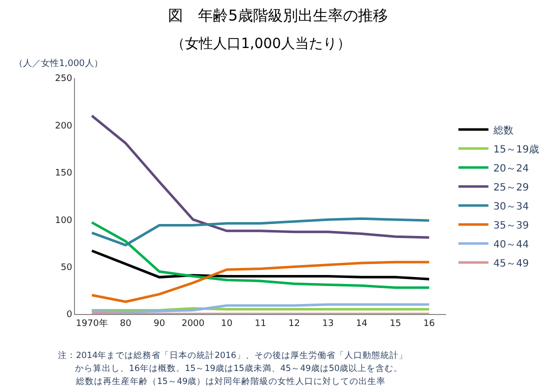  Describe the element at coordinates (429, 323) in the screenshot. I see `x-tick-label: 16` at that location.